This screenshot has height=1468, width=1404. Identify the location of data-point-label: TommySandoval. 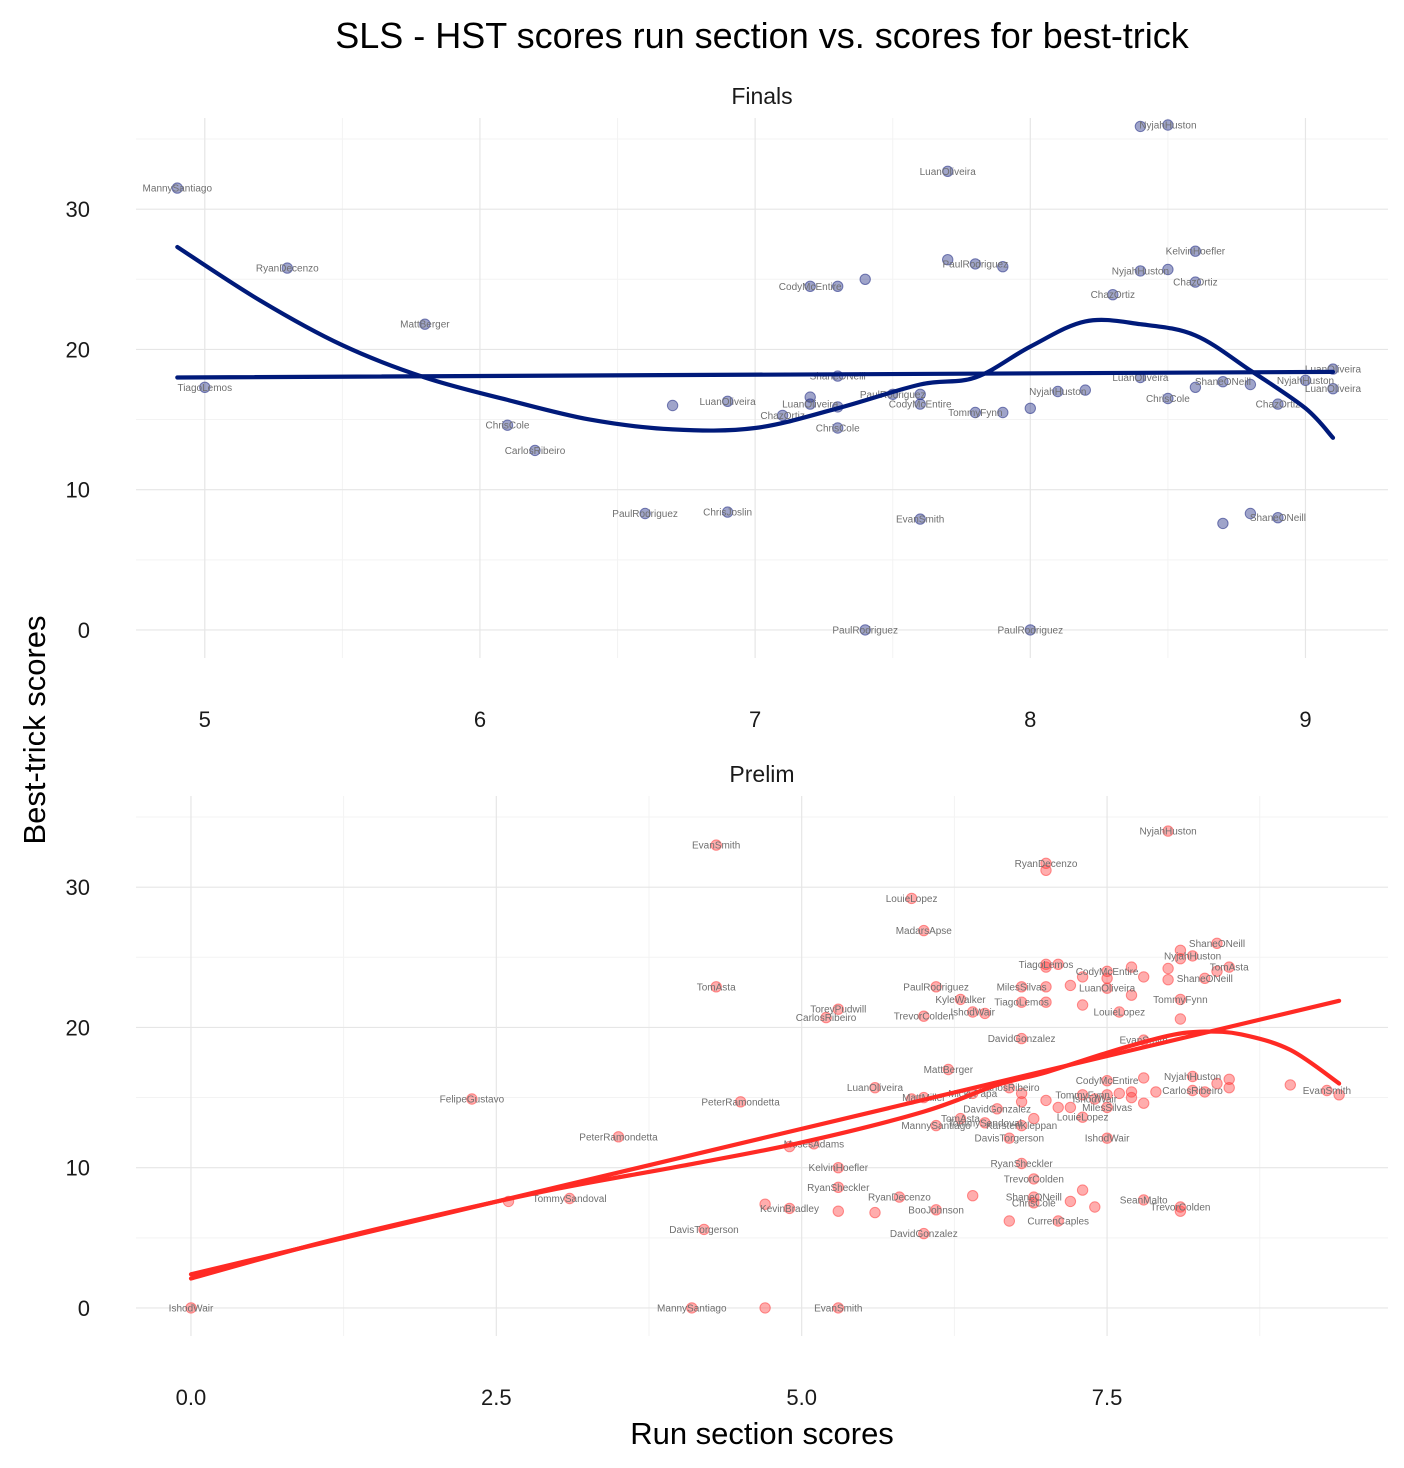
(985, 1123).